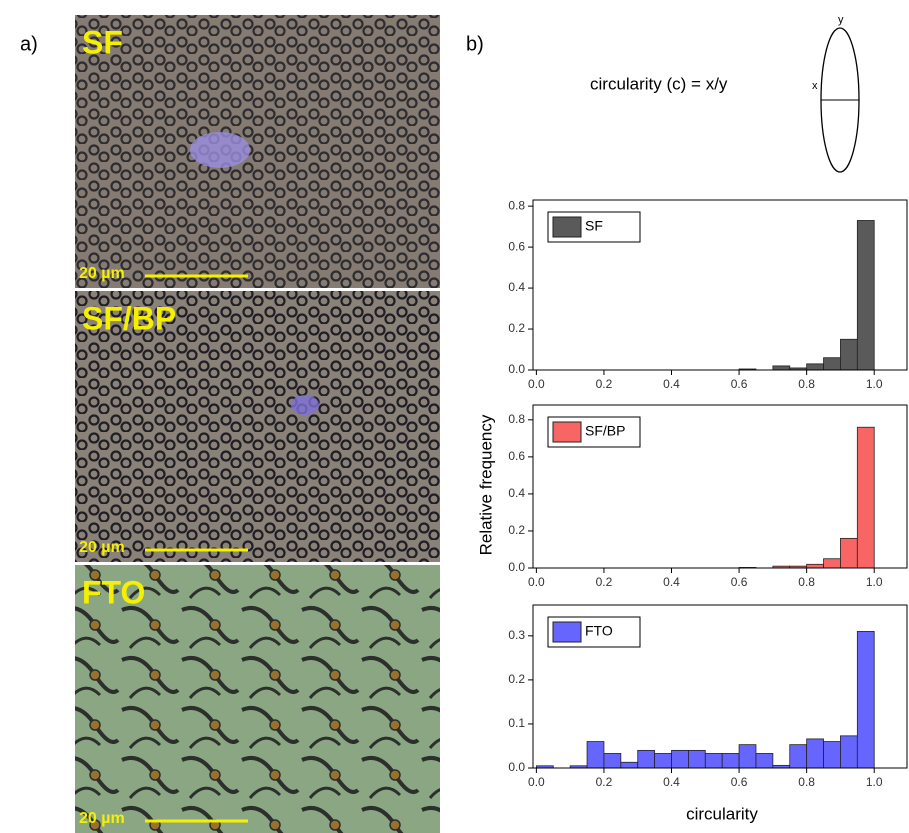  Describe the element at coordinates (129, 318) in the screenshot. I see `image-label: SF/BP` at that location.